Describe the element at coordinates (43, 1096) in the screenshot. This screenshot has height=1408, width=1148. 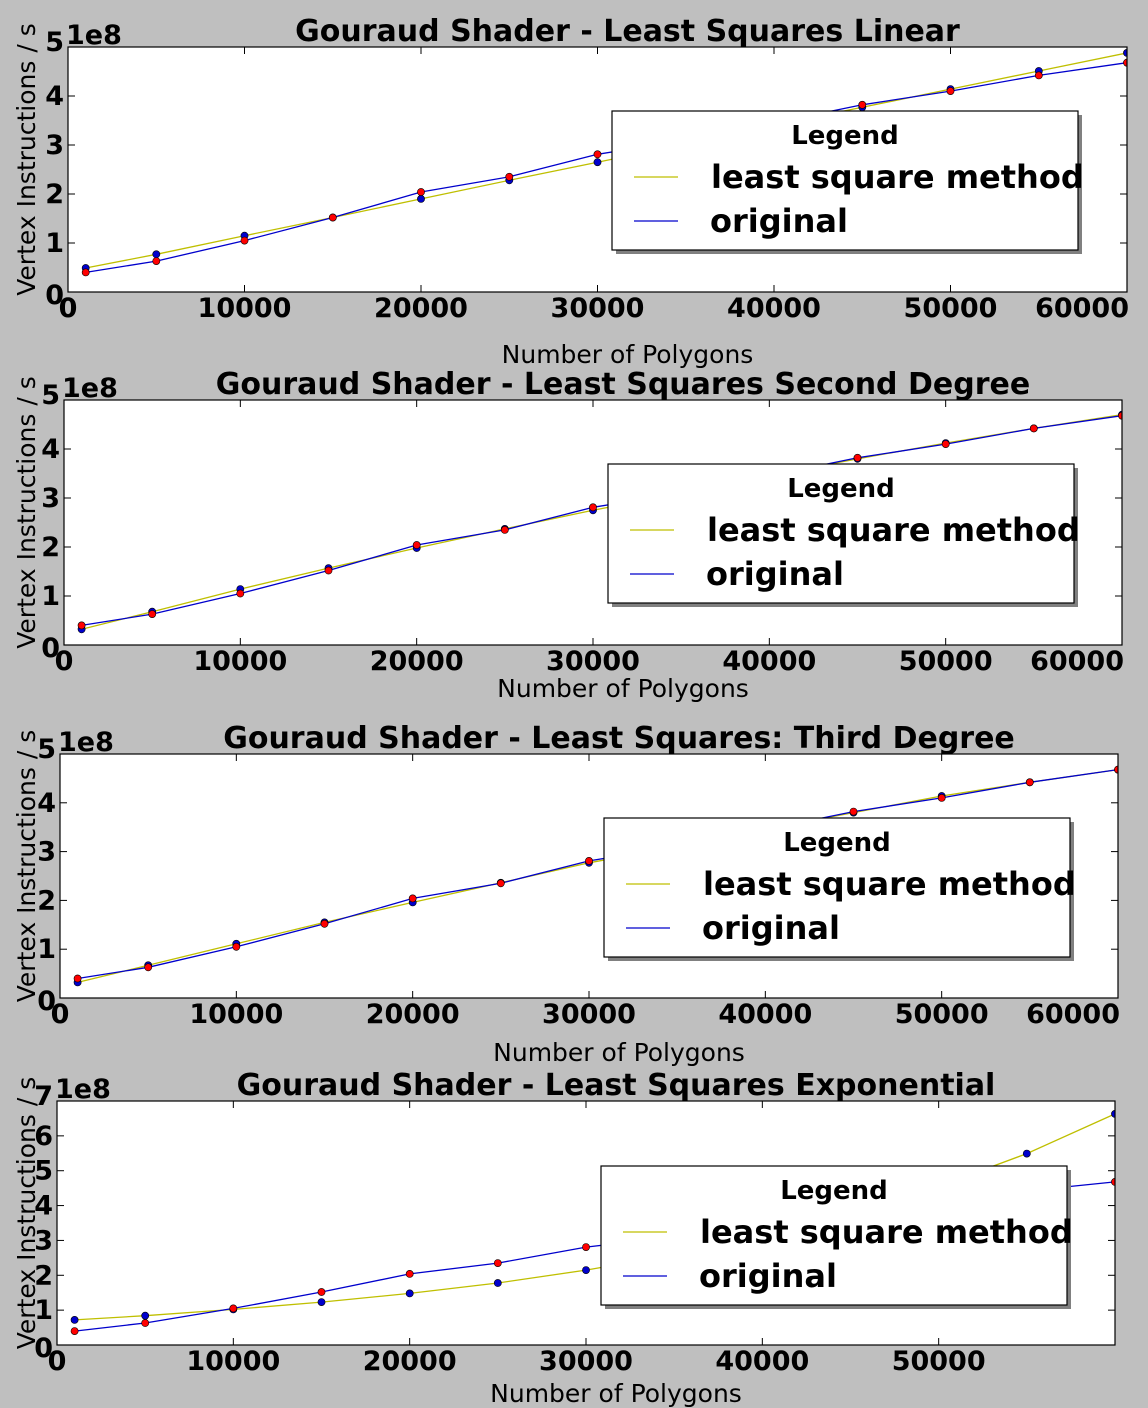
I see `y-tick-label: 7` at that location.